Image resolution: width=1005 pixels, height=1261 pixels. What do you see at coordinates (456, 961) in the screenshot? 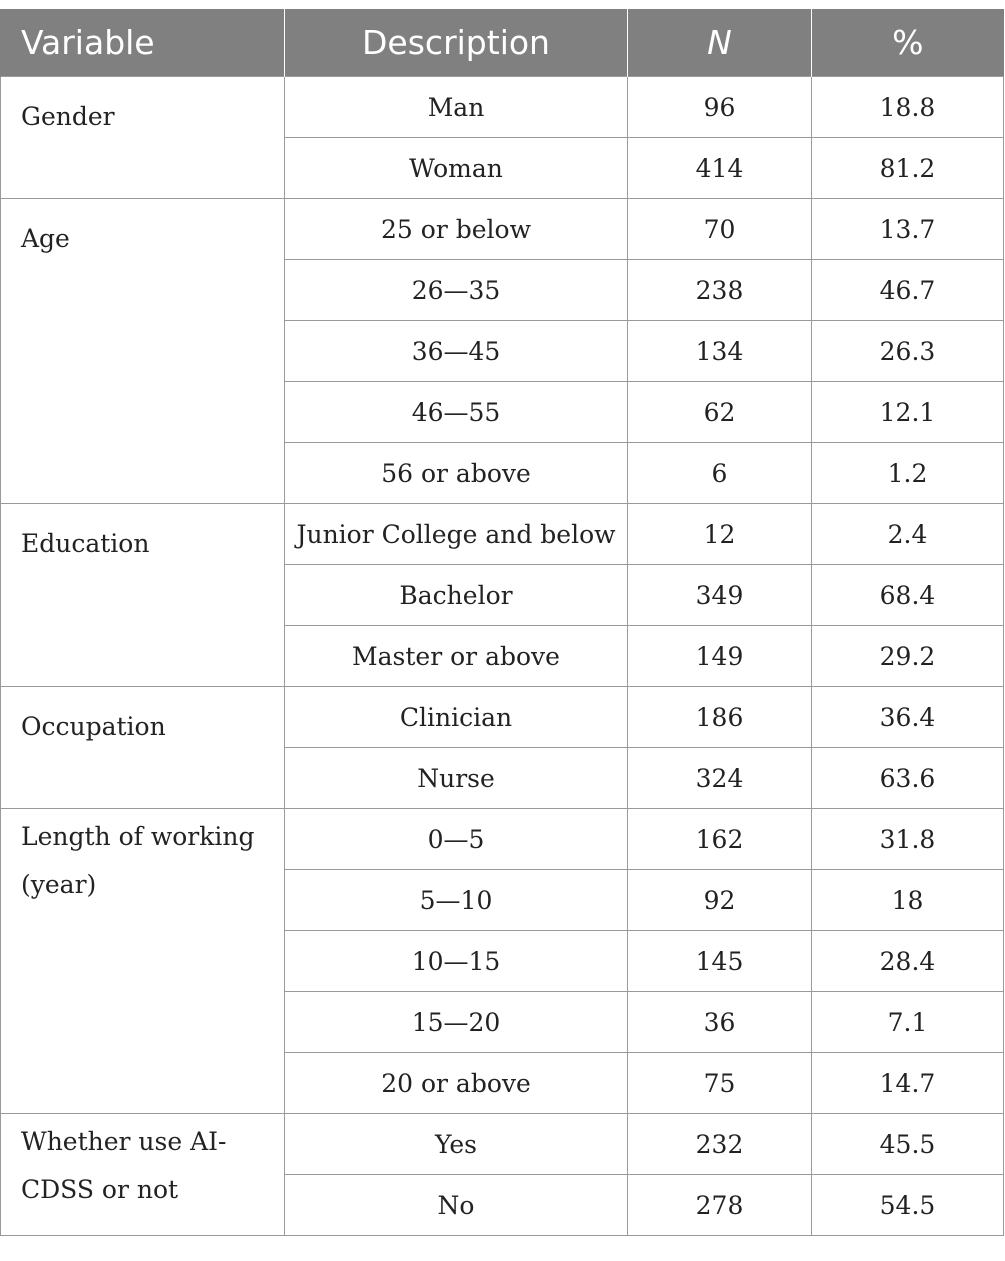
I see `description-cell: 10—15` at bounding box center [456, 961].